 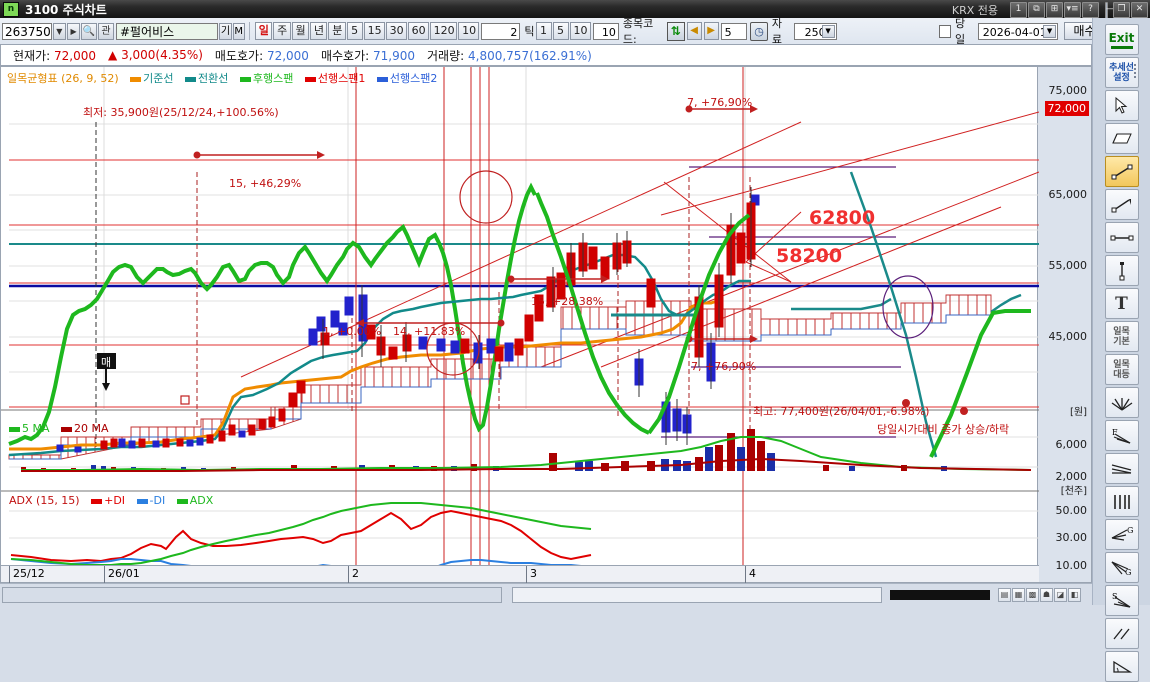 What do you see at coordinates (605, 31) in the screenshot?
I see `tick-value-input: 10` at bounding box center [605, 31].